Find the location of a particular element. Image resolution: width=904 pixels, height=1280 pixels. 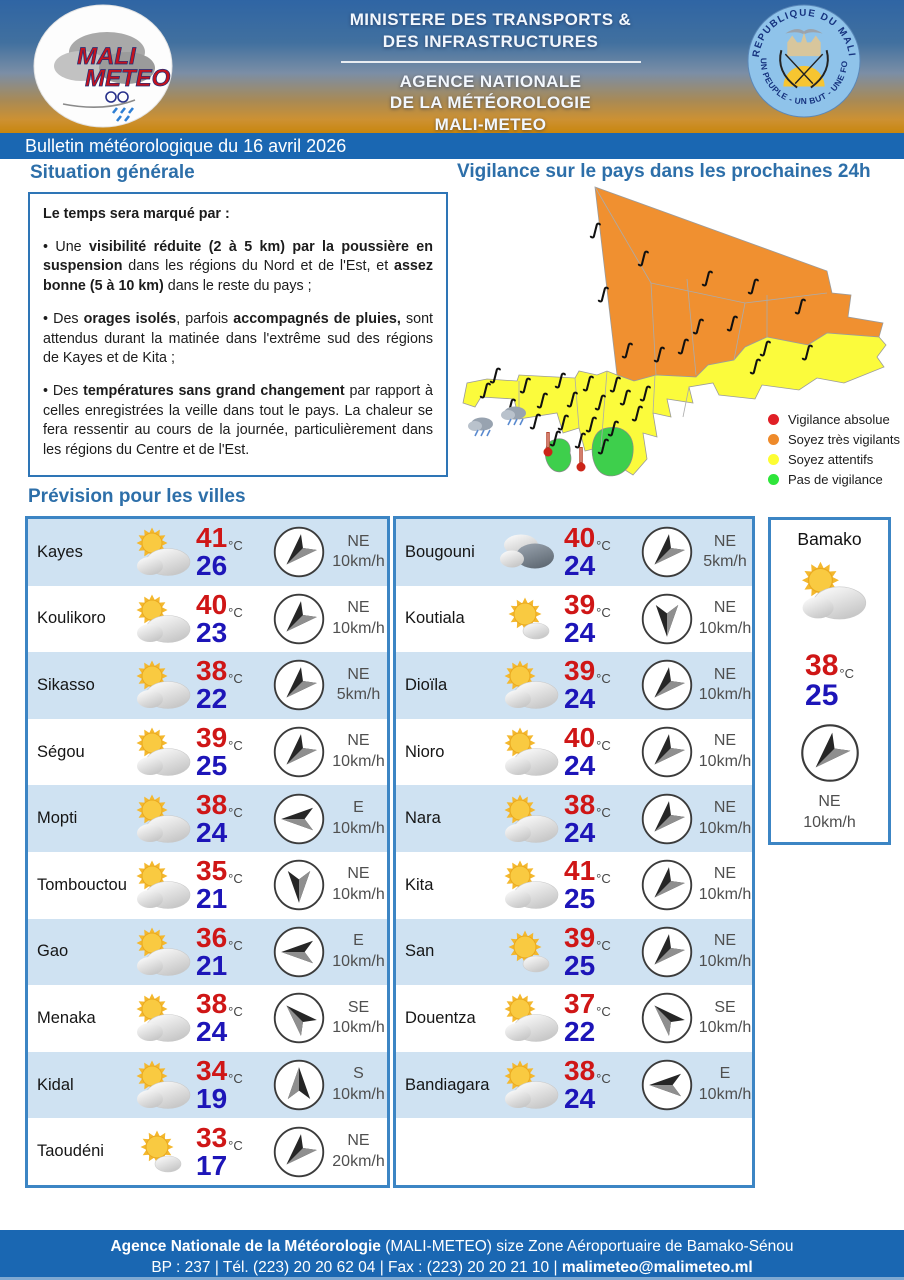

logo-text-mali: MALI is located at coordinates (107, 56).